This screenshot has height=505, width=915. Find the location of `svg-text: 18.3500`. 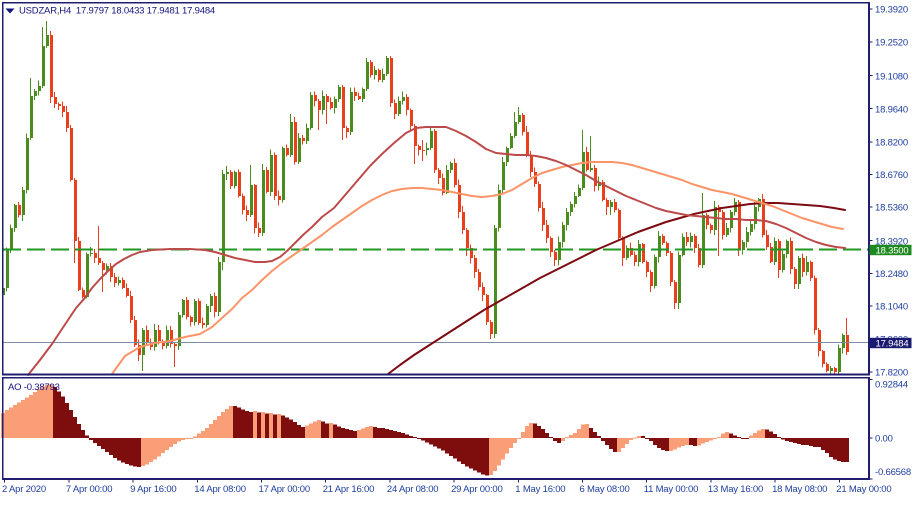

svg-text: 18.3500 is located at coordinates (892, 250).